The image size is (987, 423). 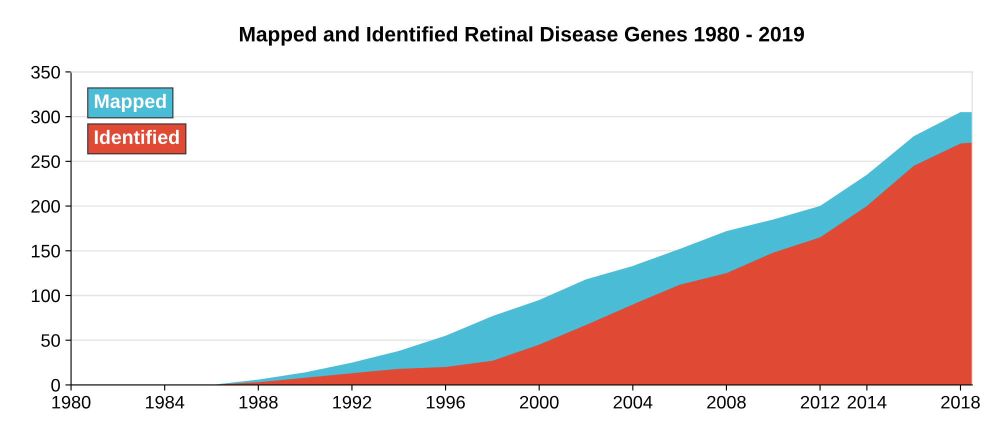 I want to click on x-tick-label: 1992, so click(x=352, y=402).